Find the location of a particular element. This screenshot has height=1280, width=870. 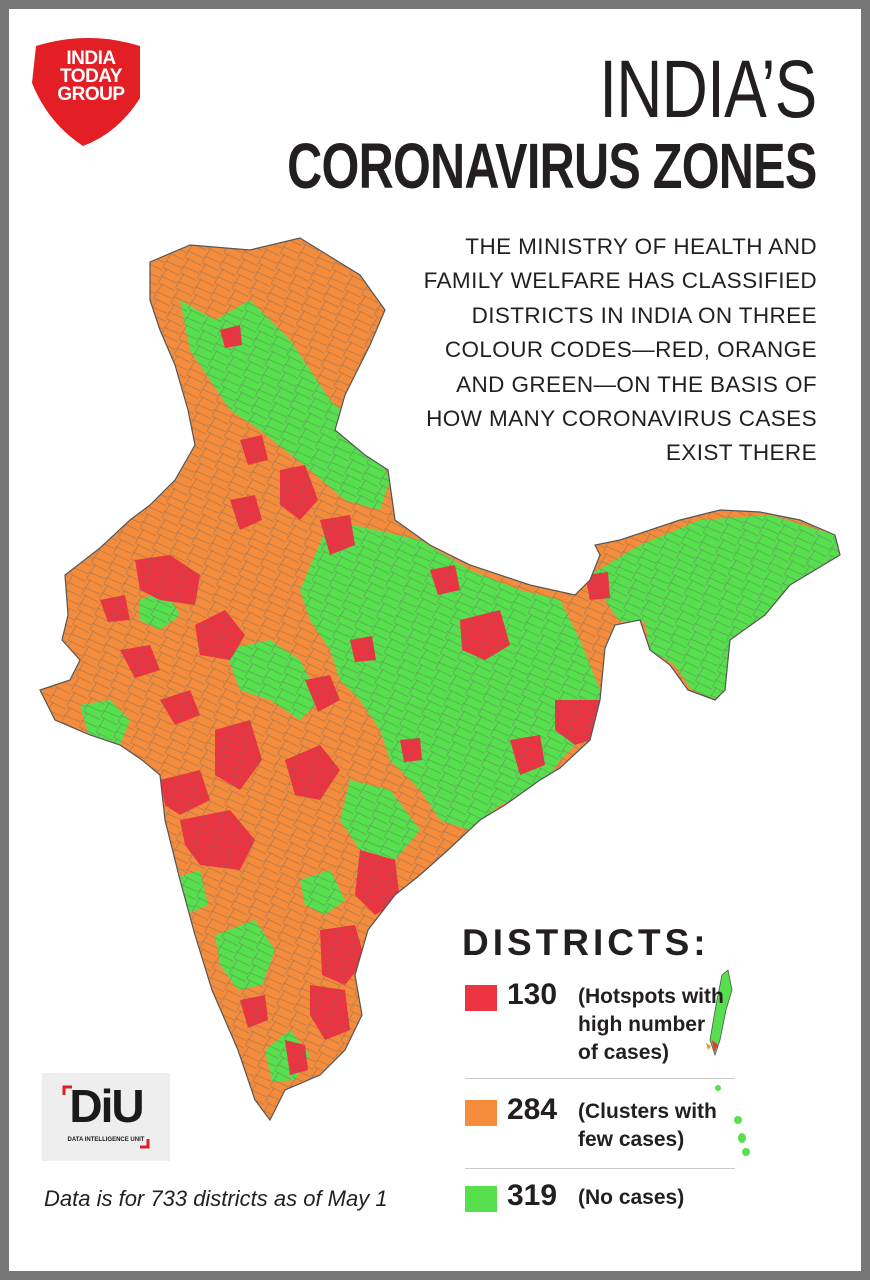

description-line: COLOUR CODES—RED, ORANGE is located at coordinates (630, 350).